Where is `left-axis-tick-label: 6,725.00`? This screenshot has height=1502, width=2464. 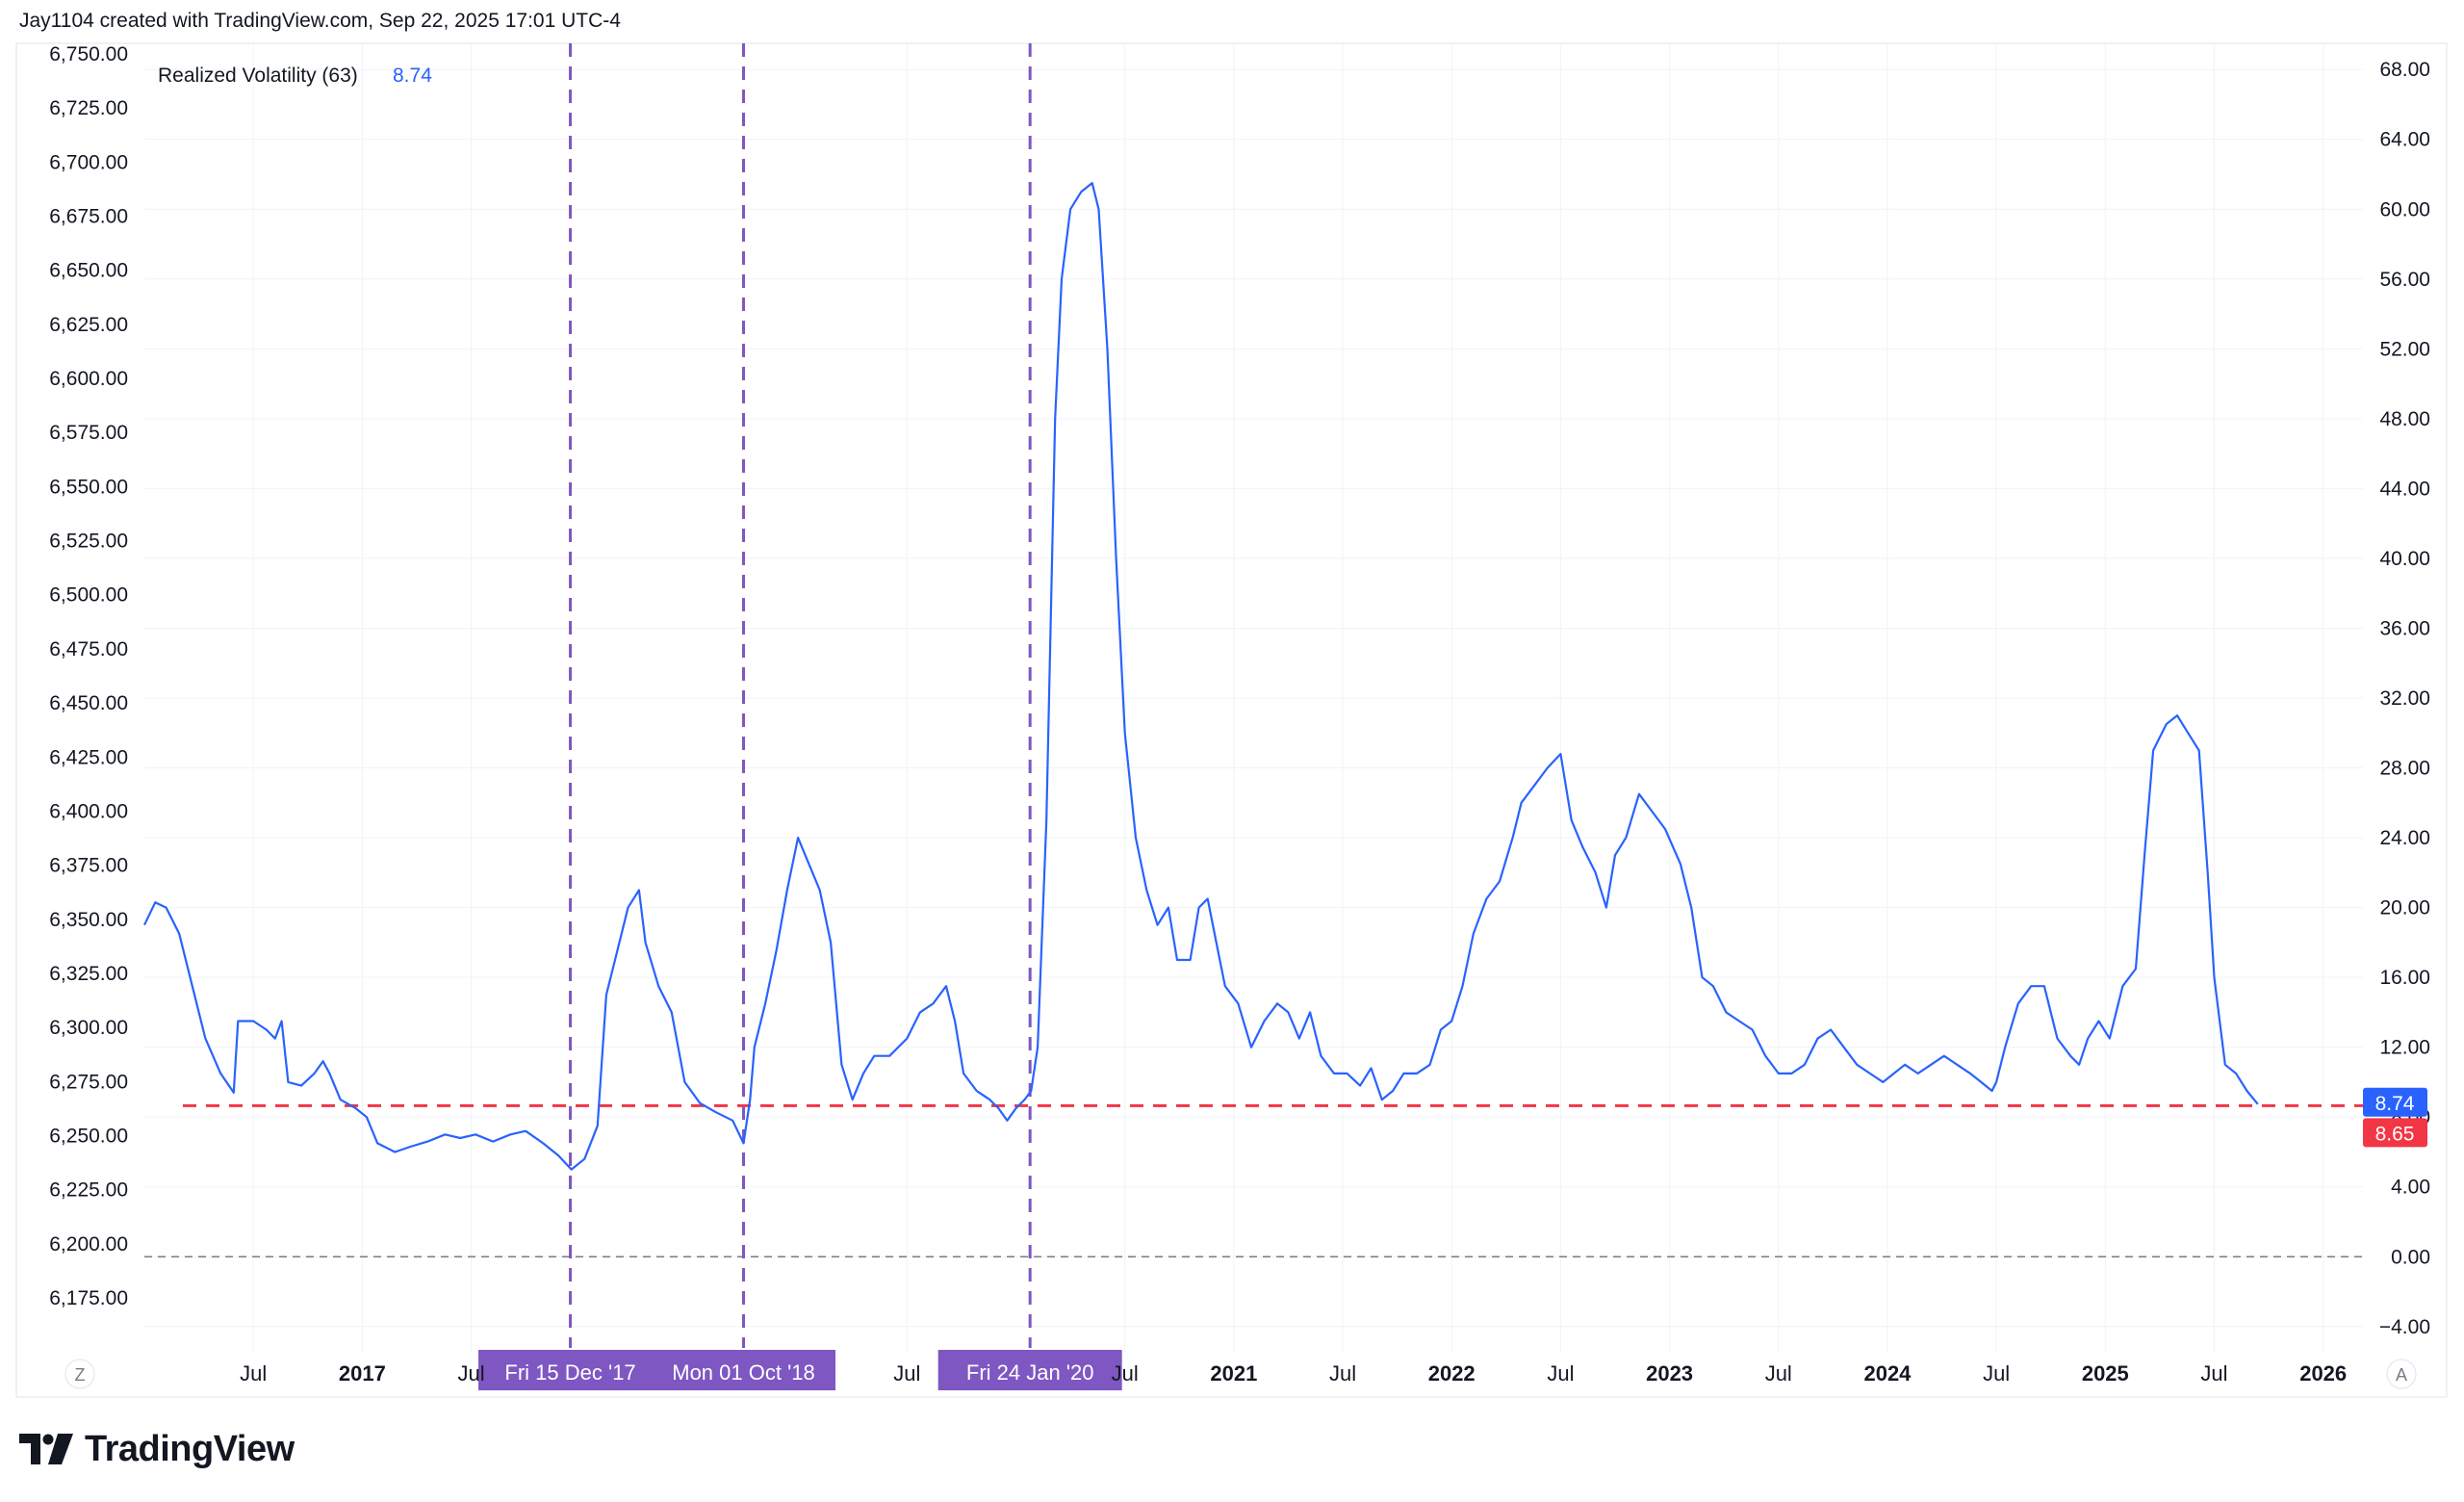
left-axis-tick-label: 6,725.00 is located at coordinates (88, 108).